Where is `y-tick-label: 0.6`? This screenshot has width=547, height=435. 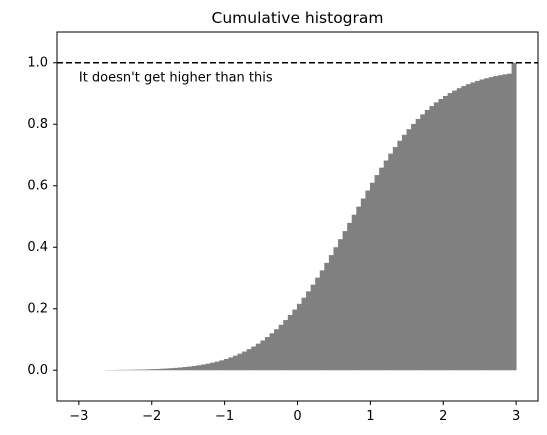
y-tick-label: 0.6 is located at coordinates (37, 185).